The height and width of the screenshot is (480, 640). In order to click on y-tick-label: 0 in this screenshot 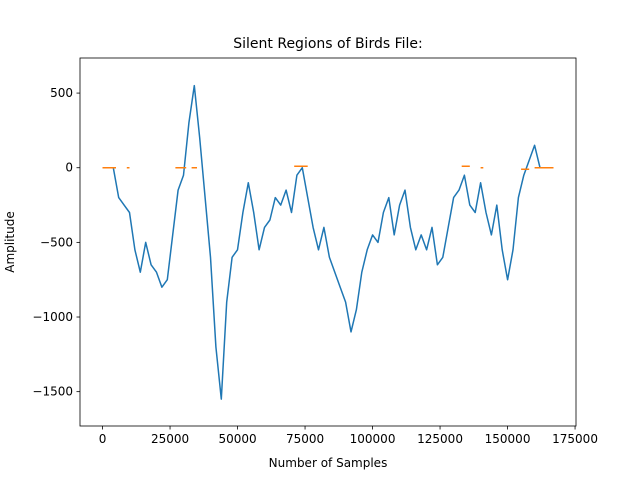, I will do `click(69, 168)`.